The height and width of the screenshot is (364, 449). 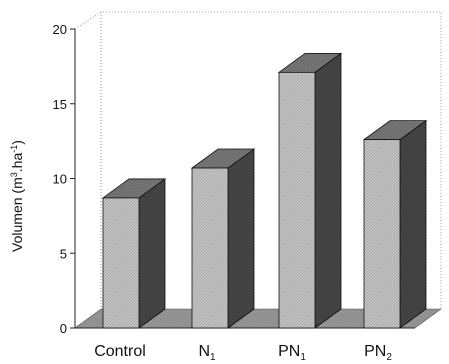 I want to click on y-axis-label: Volumen (m3.ha-1), so click(x=17, y=196).